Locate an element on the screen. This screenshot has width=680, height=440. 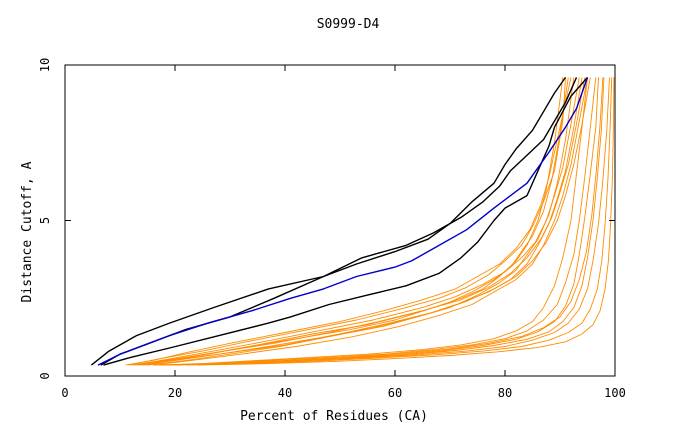
chart-title: S0999-D4 is located at coordinates (348, 24).